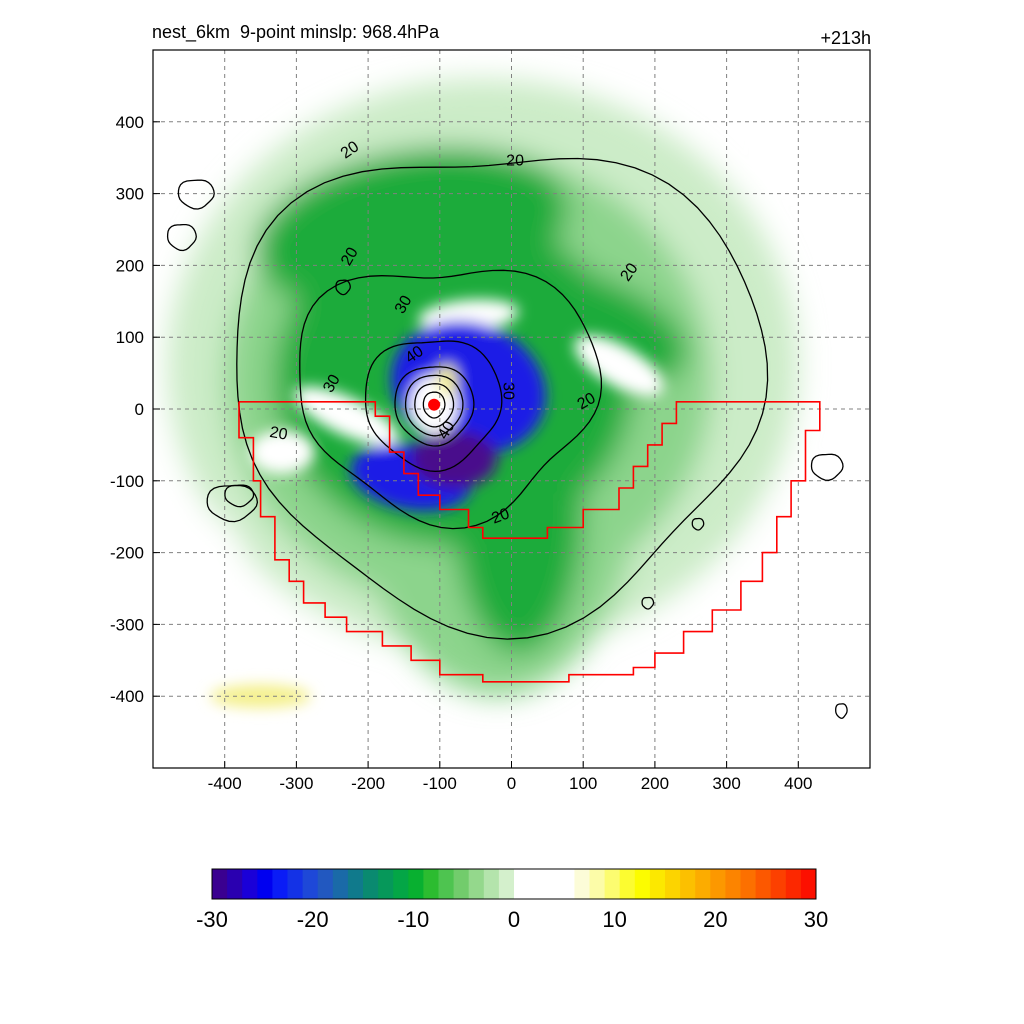 This screenshot has height=1024, width=1024. I want to click on y-tick-label: -400, so click(127, 696).